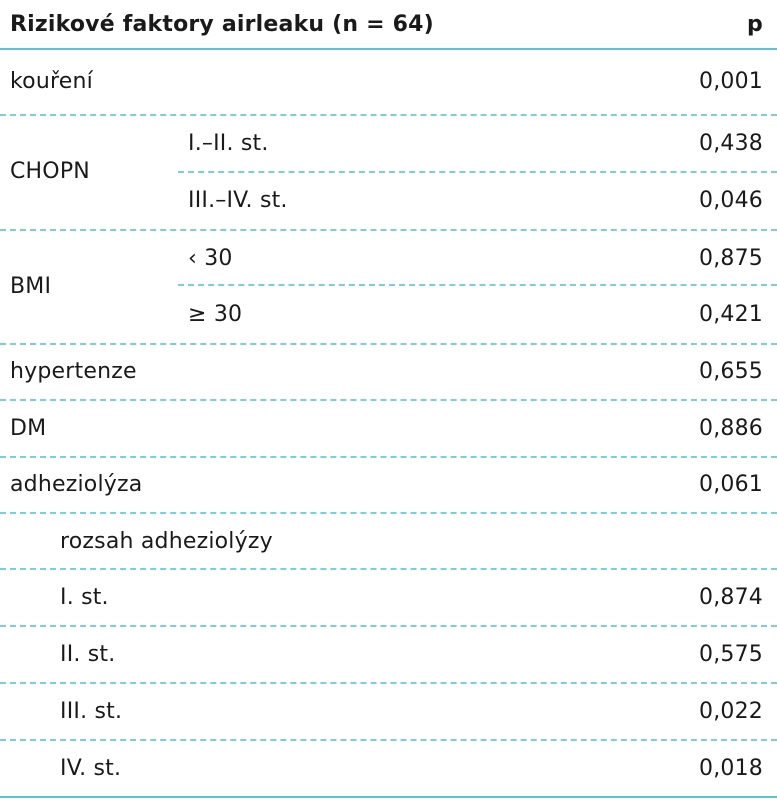 The height and width of the screenshot is (800, 777). What do you see at coordinates (388, 484) in the screenshot?
I see `row-adheziolyza: adheziolýza 0,061` at bounding box center [388, 484].